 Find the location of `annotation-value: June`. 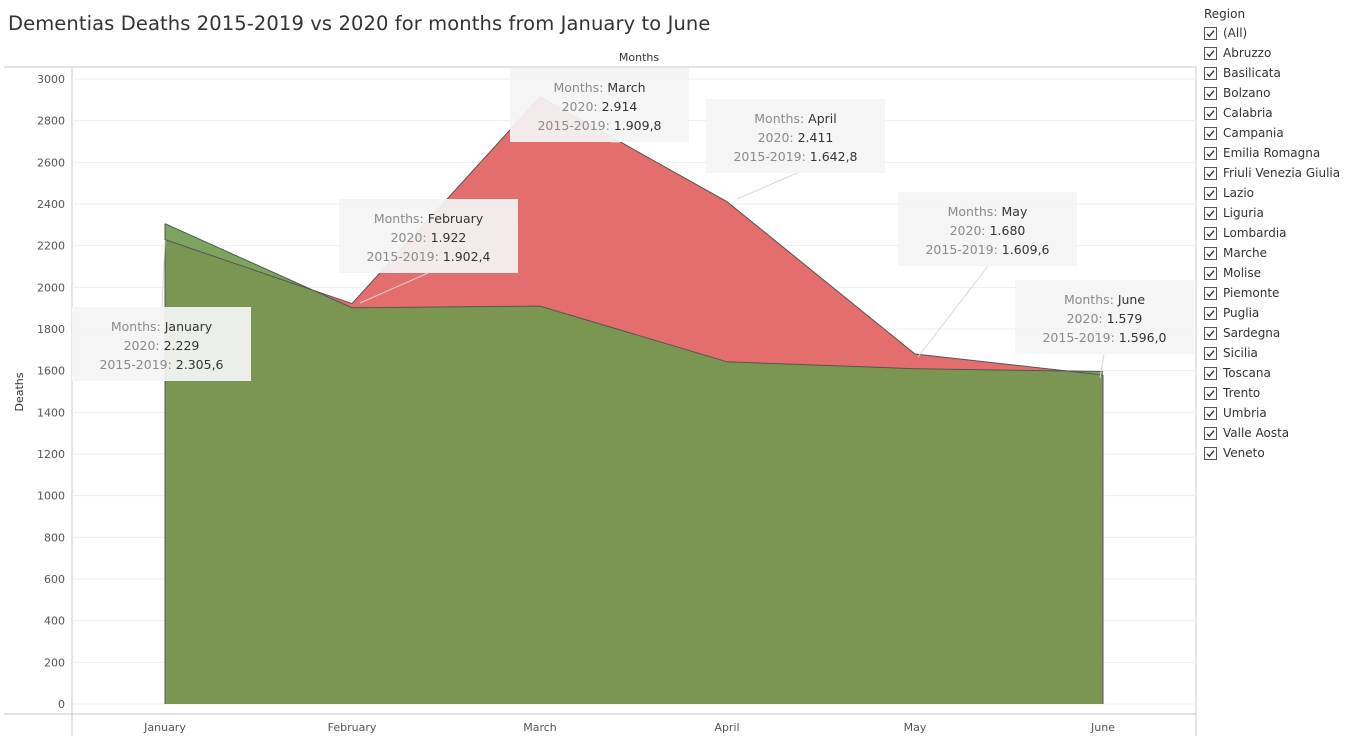

annotation-value: June is located at coordinates (1131, 299).